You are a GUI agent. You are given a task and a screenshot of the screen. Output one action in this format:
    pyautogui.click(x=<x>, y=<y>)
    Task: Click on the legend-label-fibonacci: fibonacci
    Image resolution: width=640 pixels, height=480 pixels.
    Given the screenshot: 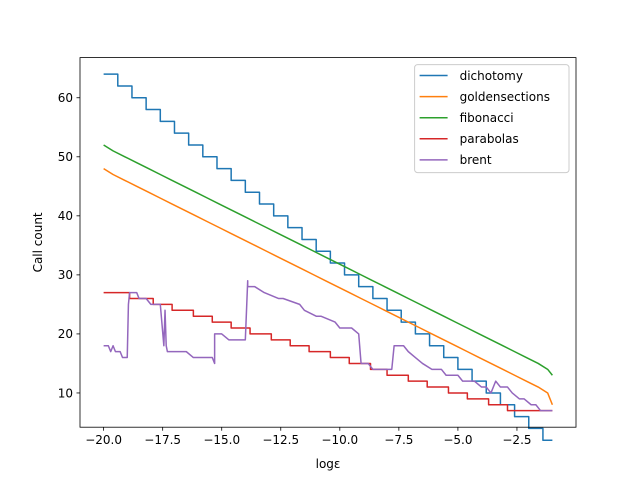 What is the action you would take?
    pyautogui.click(x=487, y=118)
    